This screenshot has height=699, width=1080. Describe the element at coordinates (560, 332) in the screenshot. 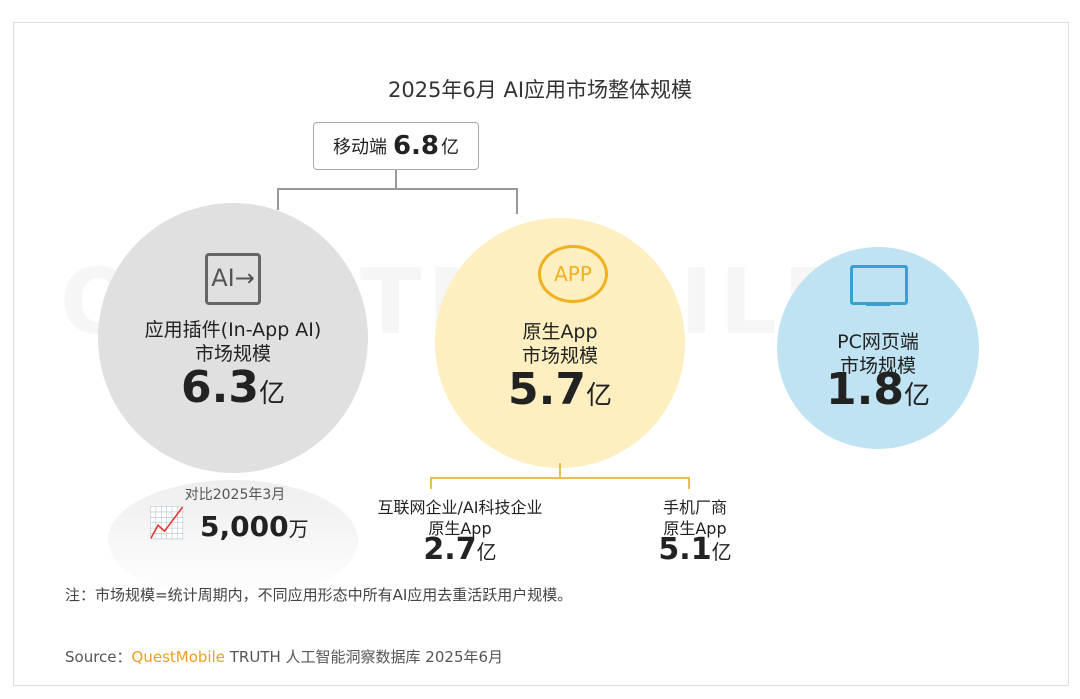

I see `native-label: 原生App` at that location.